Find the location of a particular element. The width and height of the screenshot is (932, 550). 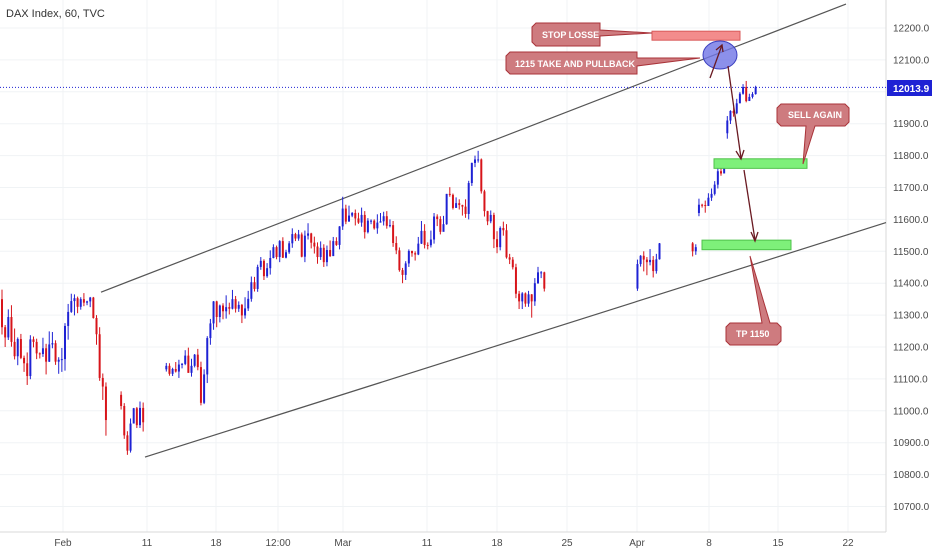

rise-arrow is located at coordinates (716, 61).